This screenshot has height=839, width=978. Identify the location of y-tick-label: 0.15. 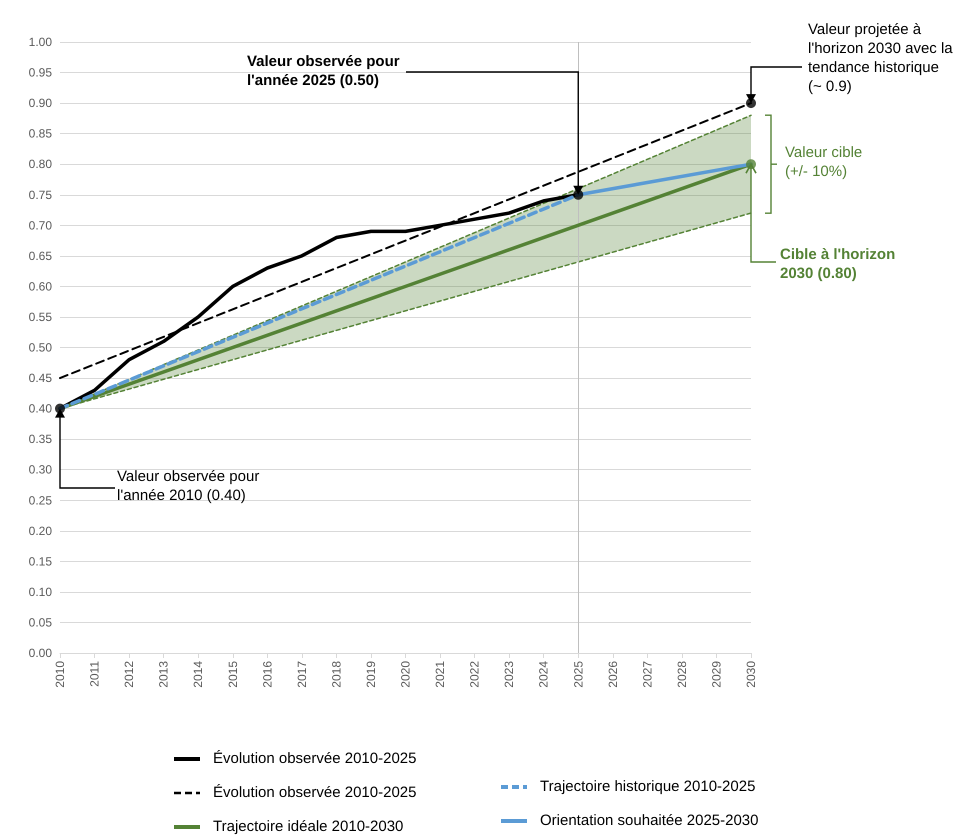
(40, 561).